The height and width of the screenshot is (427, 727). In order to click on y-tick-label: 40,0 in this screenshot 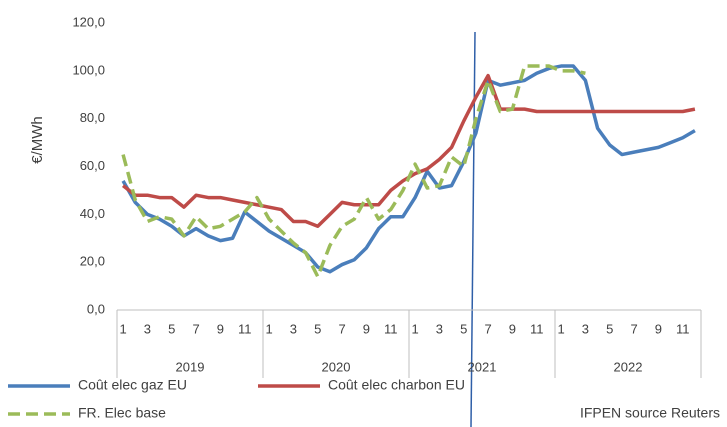, I will do `click(92, 213)`.